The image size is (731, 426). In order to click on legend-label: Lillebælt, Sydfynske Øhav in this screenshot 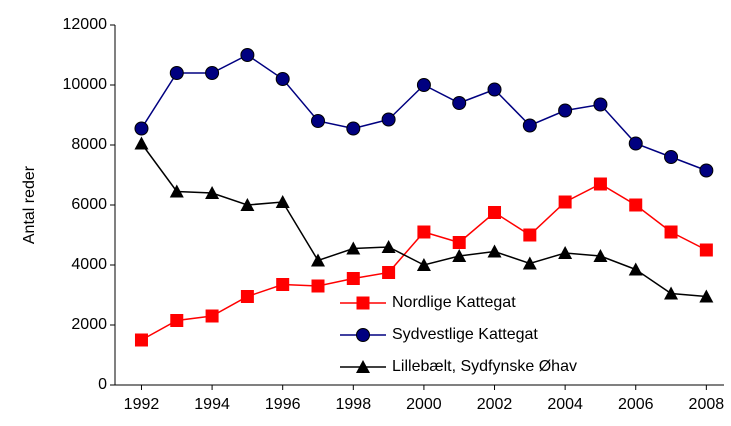, I will do `click(484, 366)`.